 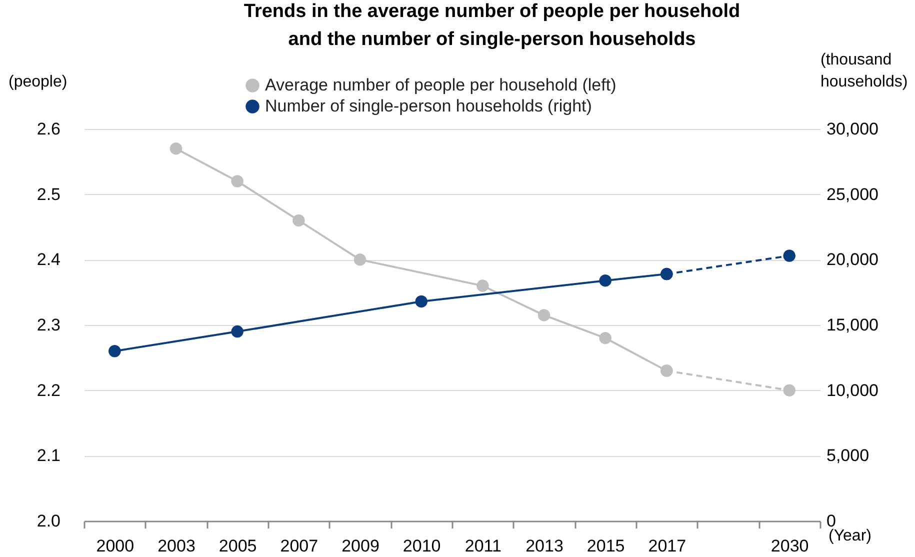 What do you see at coordinates (177, 546) in the screenshot?
I see `x-tick-label: 2003` at bounding box center [177, 546].